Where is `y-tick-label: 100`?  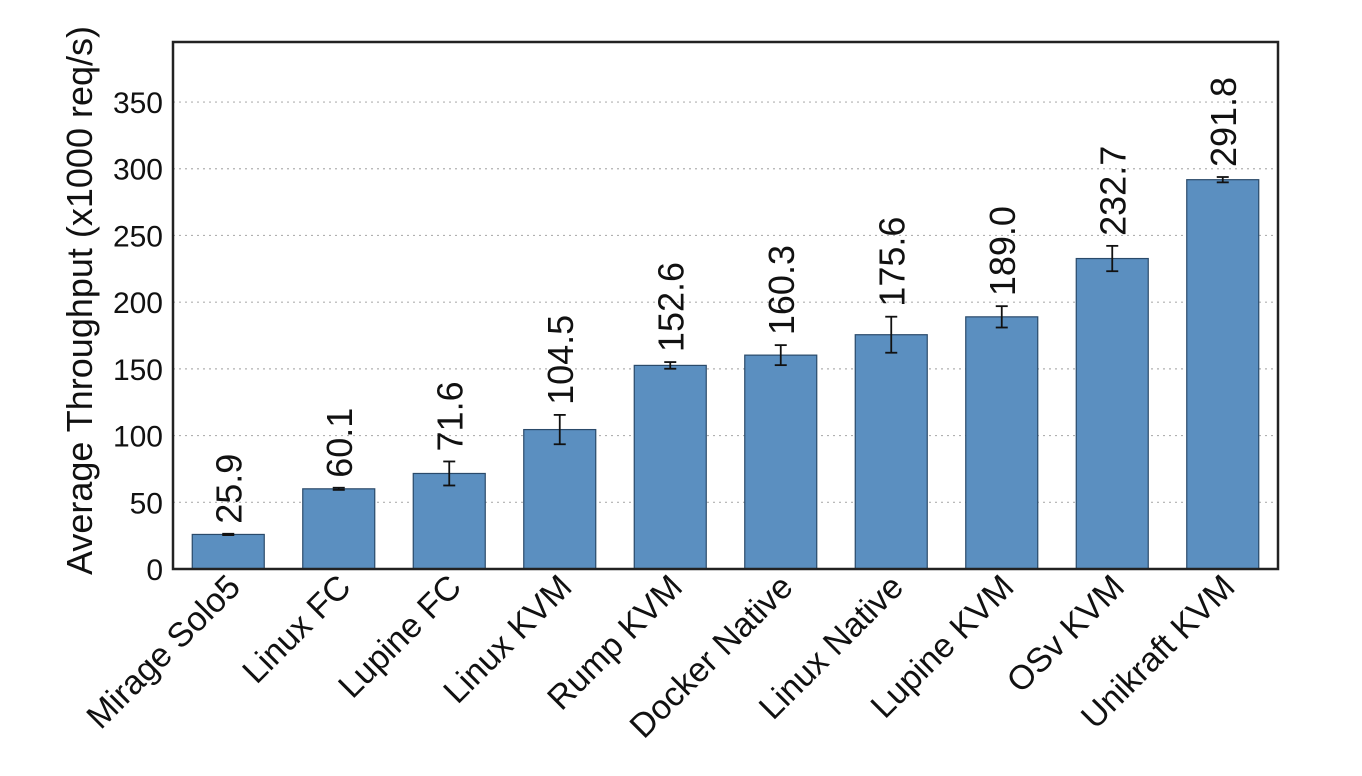
y-tick-label: 100 is located at coordinates (138, 437).